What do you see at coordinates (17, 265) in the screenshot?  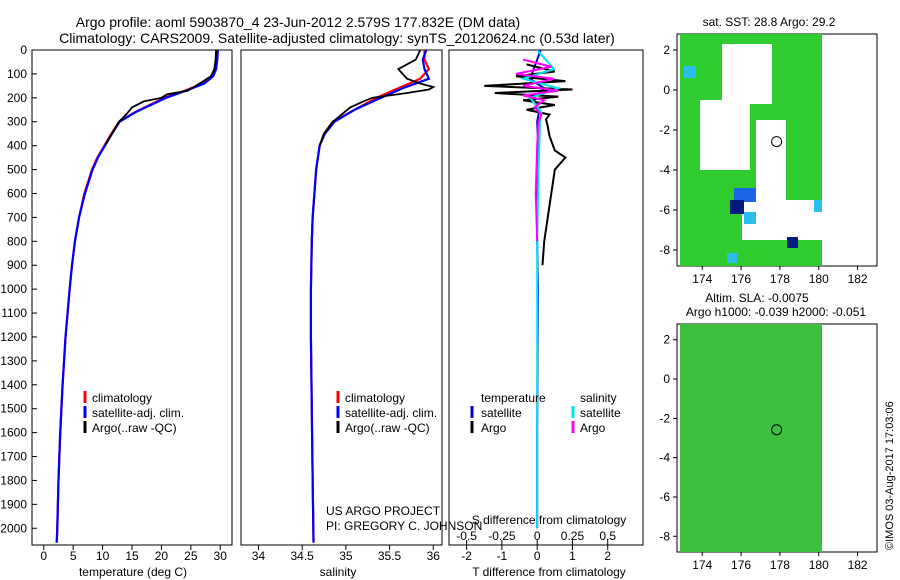 I see `depth-tick-label: 900` at bounding box center [17, 265].